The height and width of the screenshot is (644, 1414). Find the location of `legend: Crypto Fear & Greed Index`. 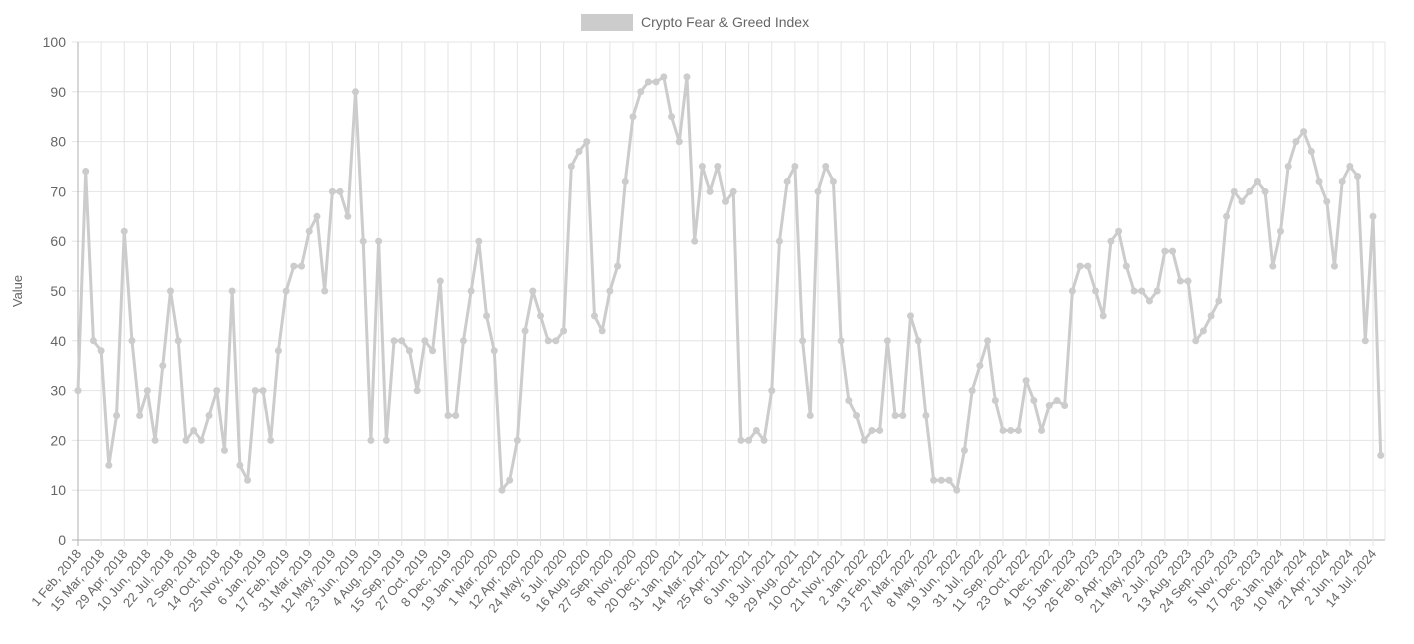

legend: Crypto Fear & Greed Index is located at coordinates (695, 22).